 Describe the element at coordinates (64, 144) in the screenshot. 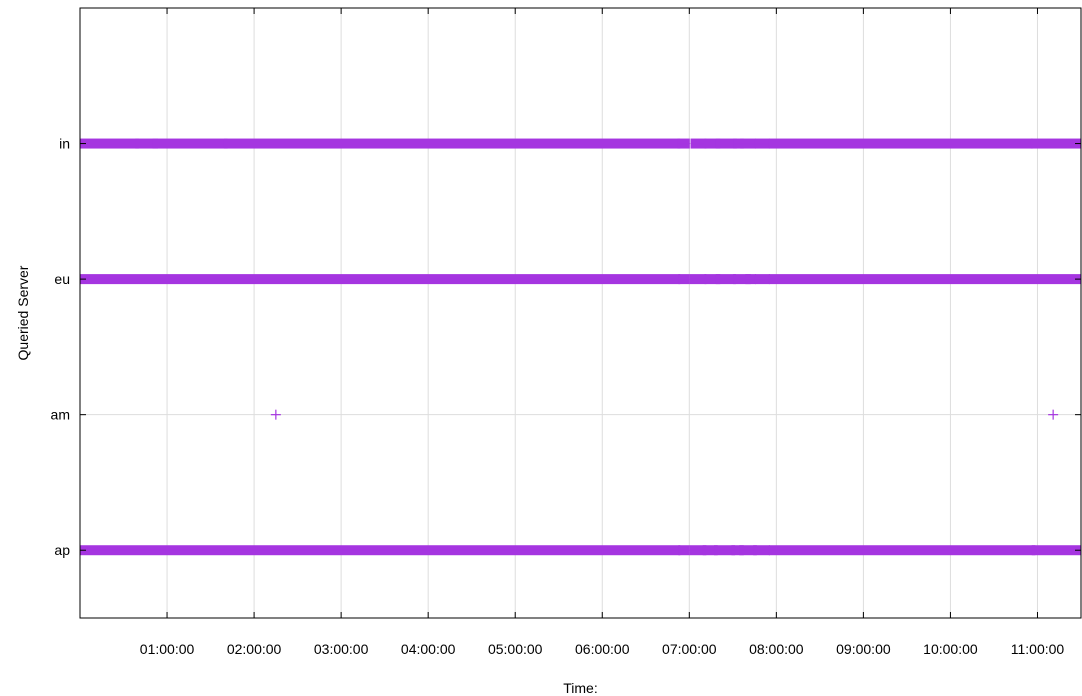

I see `y-tick-label: in` at that location.